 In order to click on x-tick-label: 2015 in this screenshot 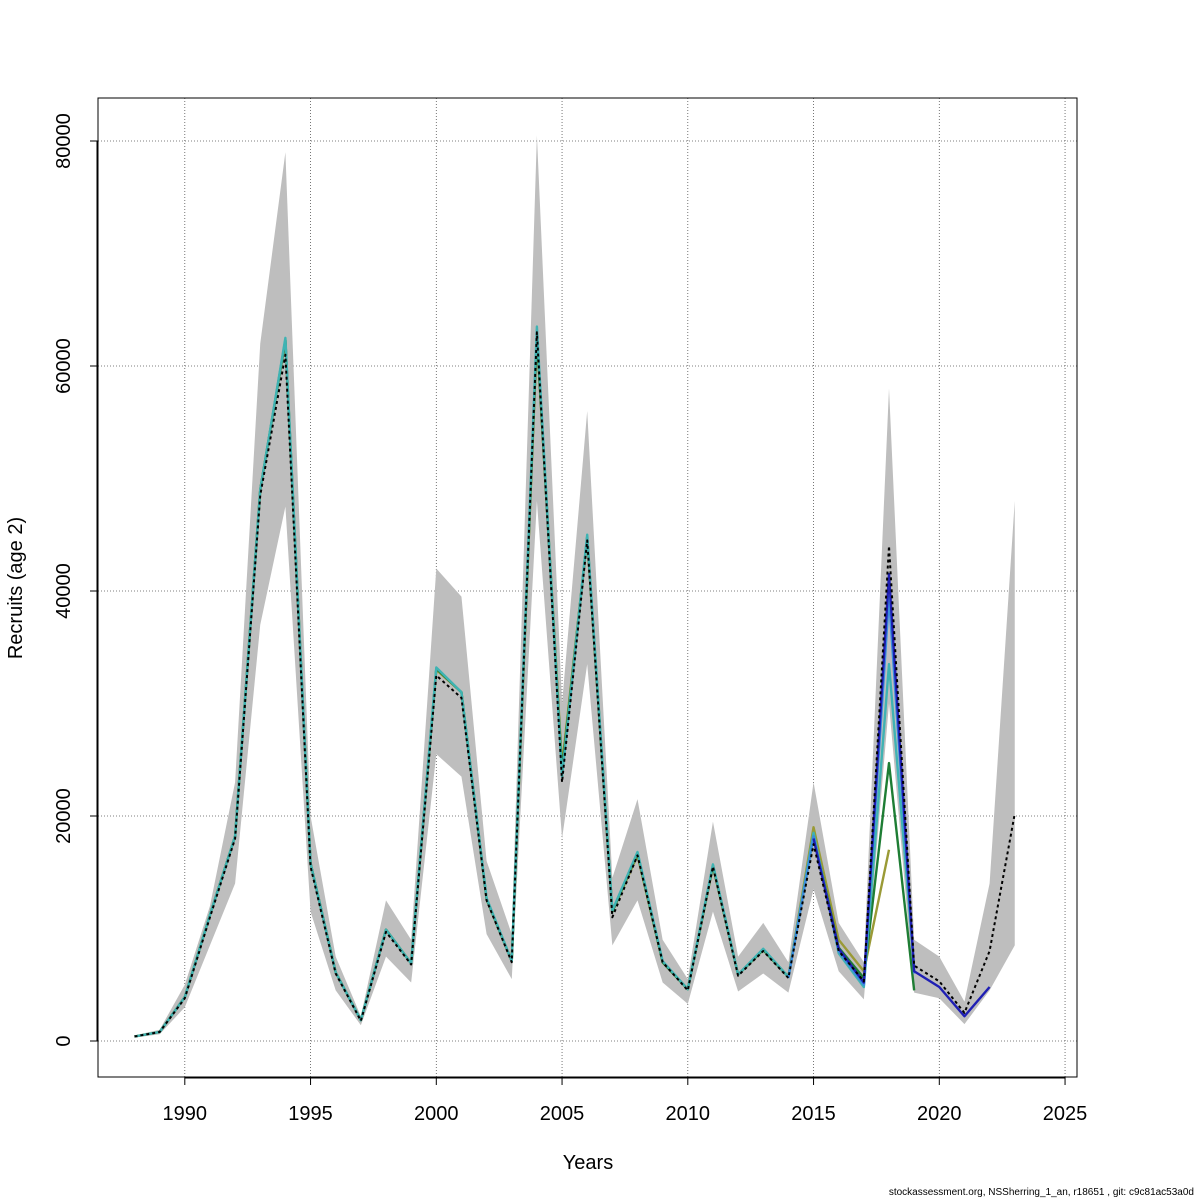, I will do `click(813, 1114)`.